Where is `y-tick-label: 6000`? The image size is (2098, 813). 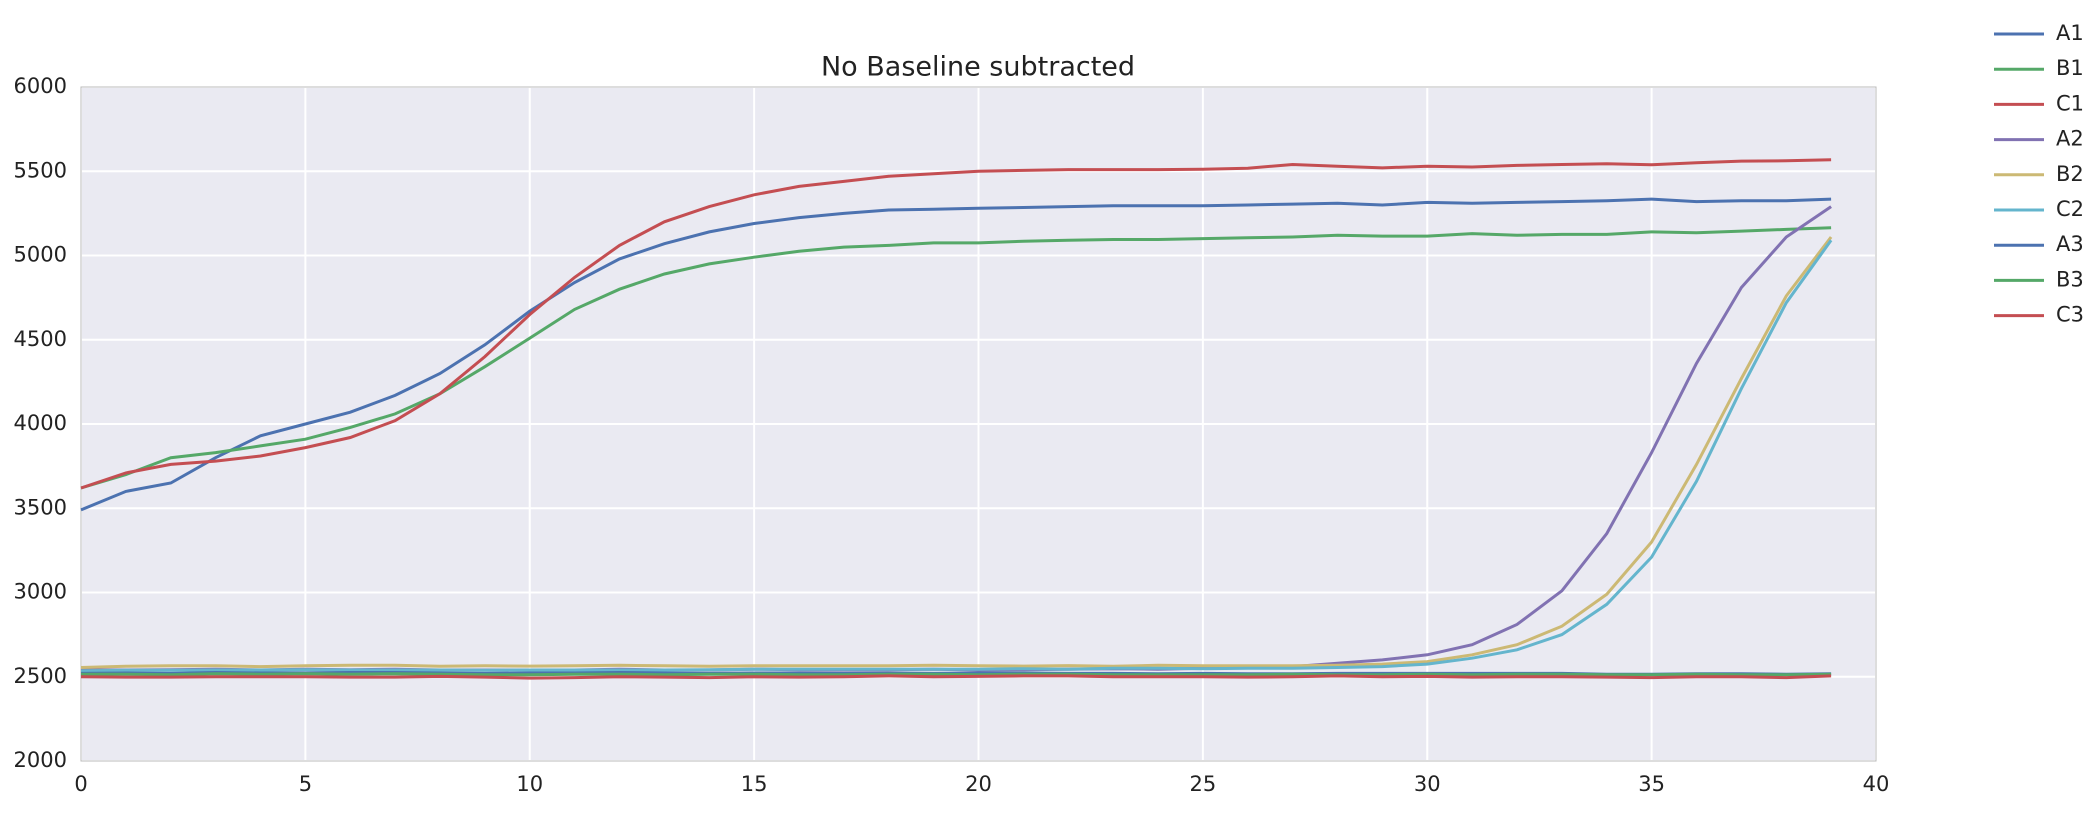 y-tick-label: 6000 is located at coordinates (40, 86).